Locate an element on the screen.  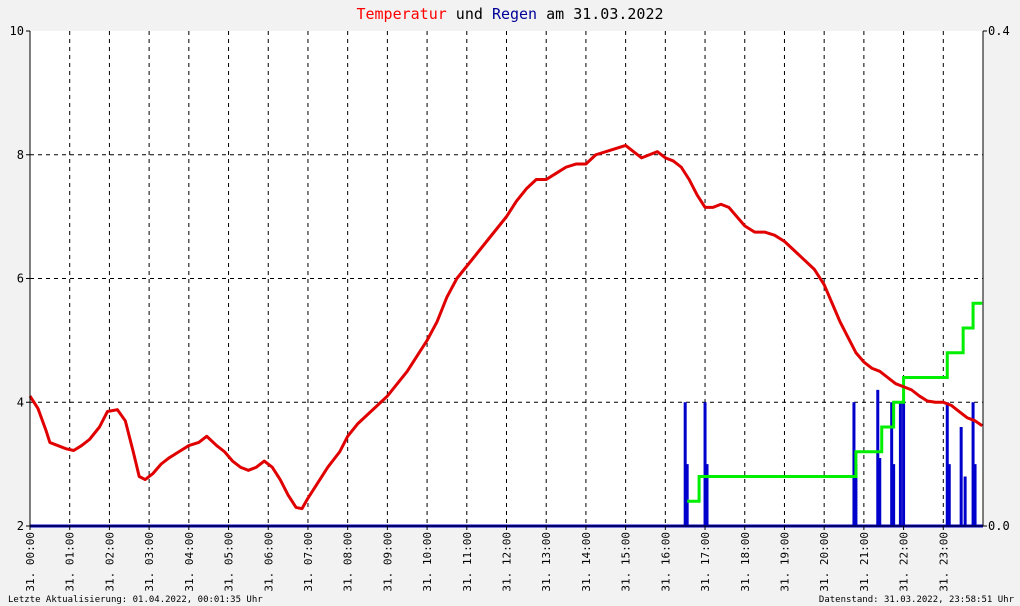
y-left-tick-label: 4 is located at coordinates (20, 402).